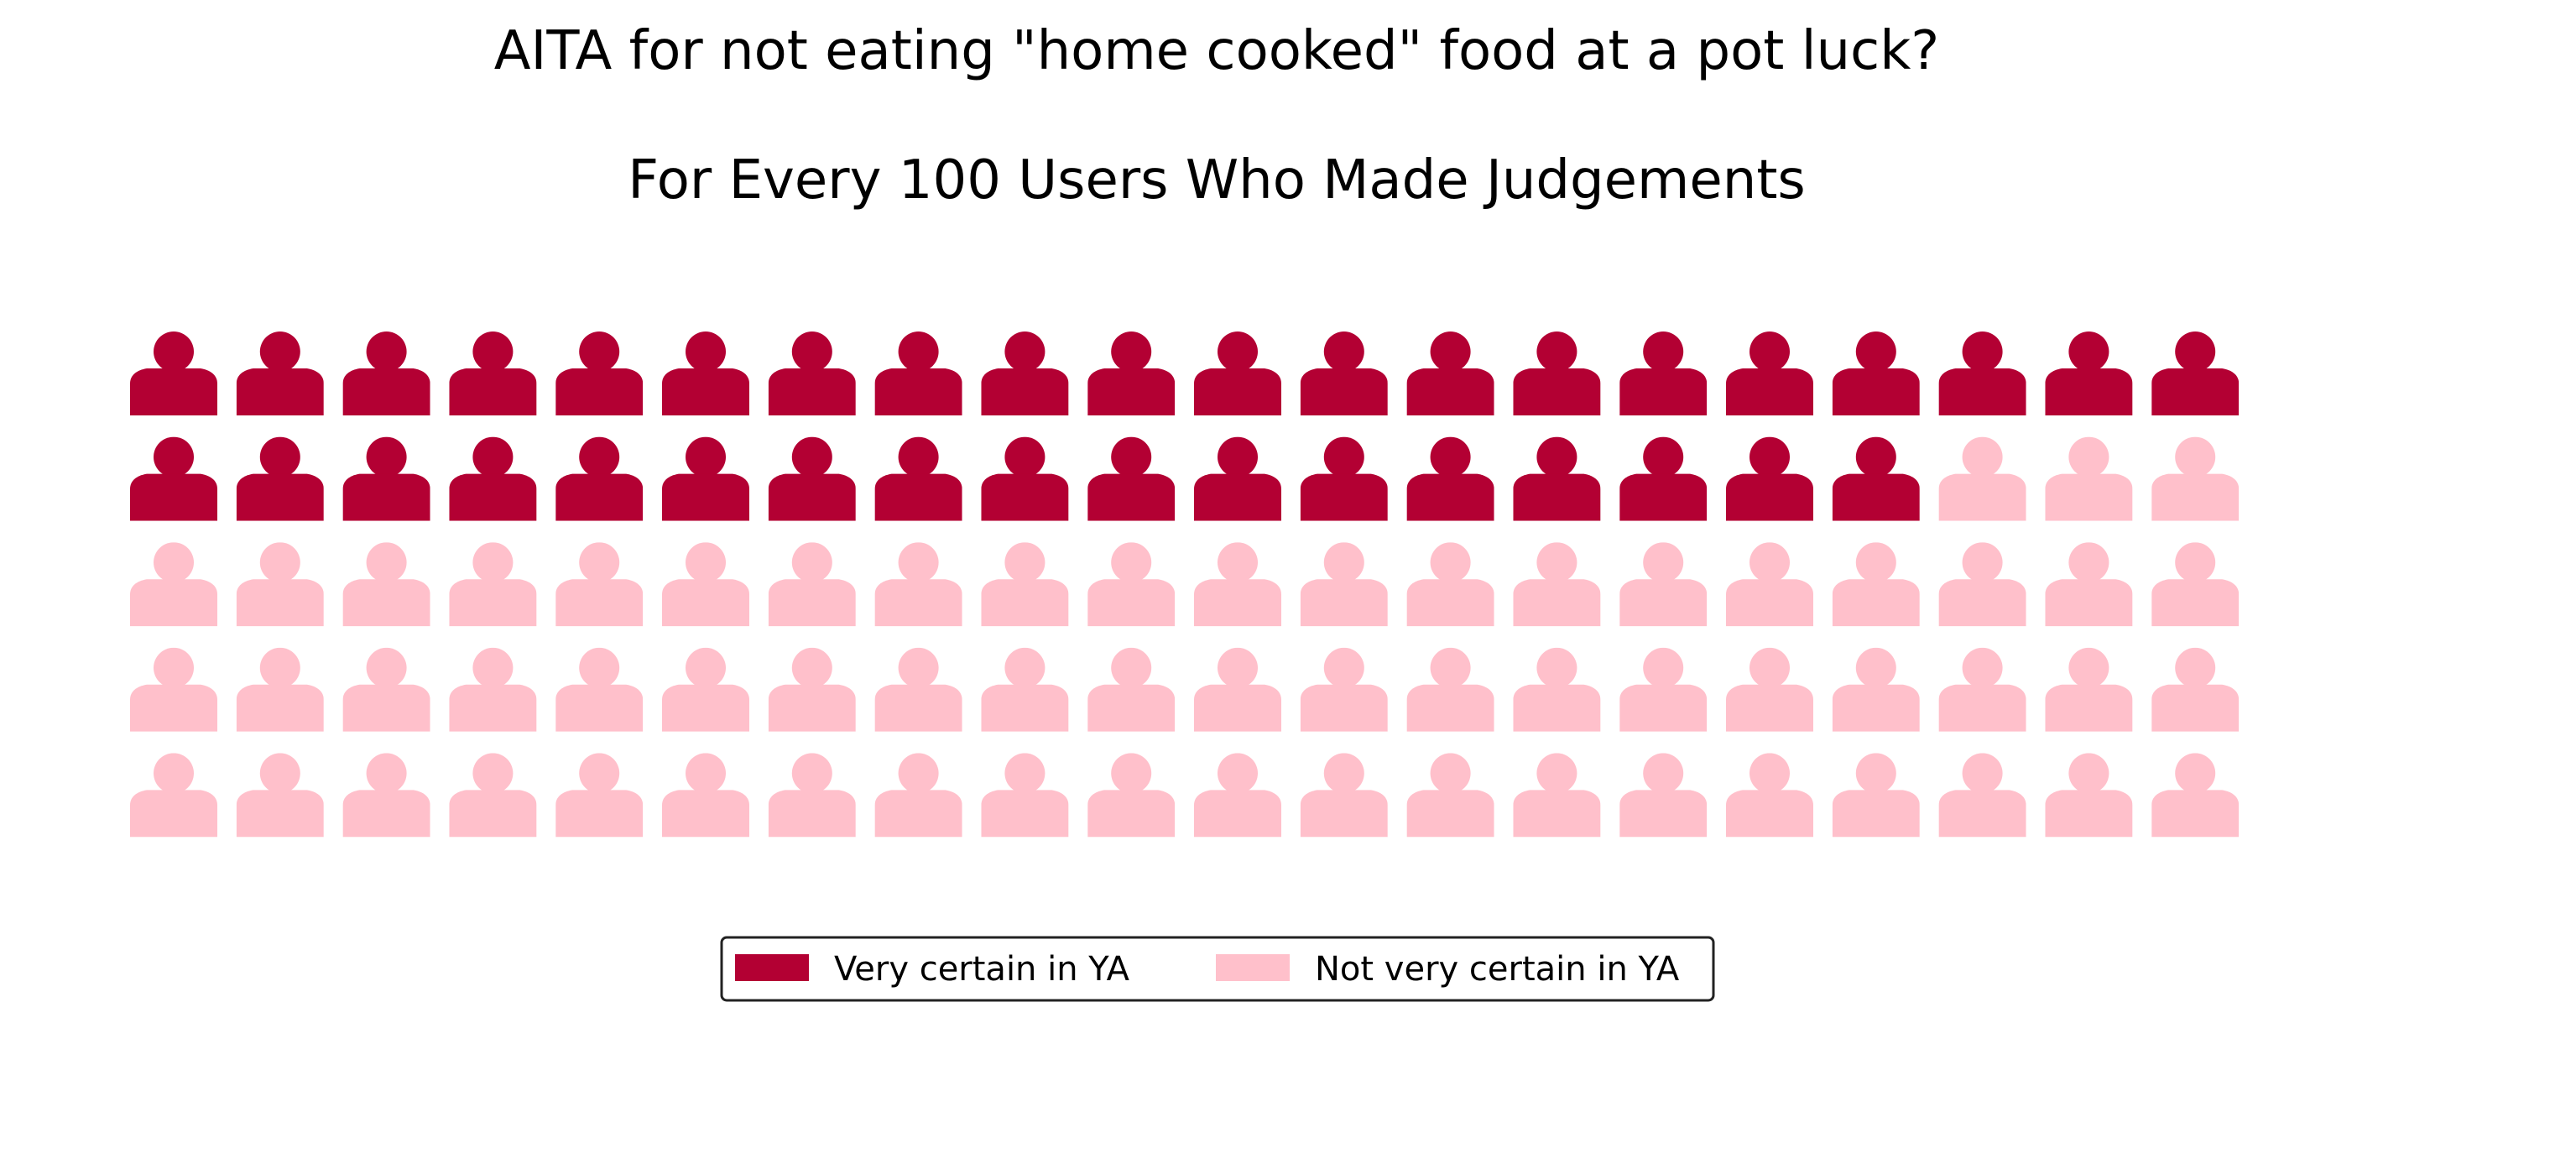  I want to click on legend-label-not-very-certain: Not very certain in YA, so click(1497, 969).